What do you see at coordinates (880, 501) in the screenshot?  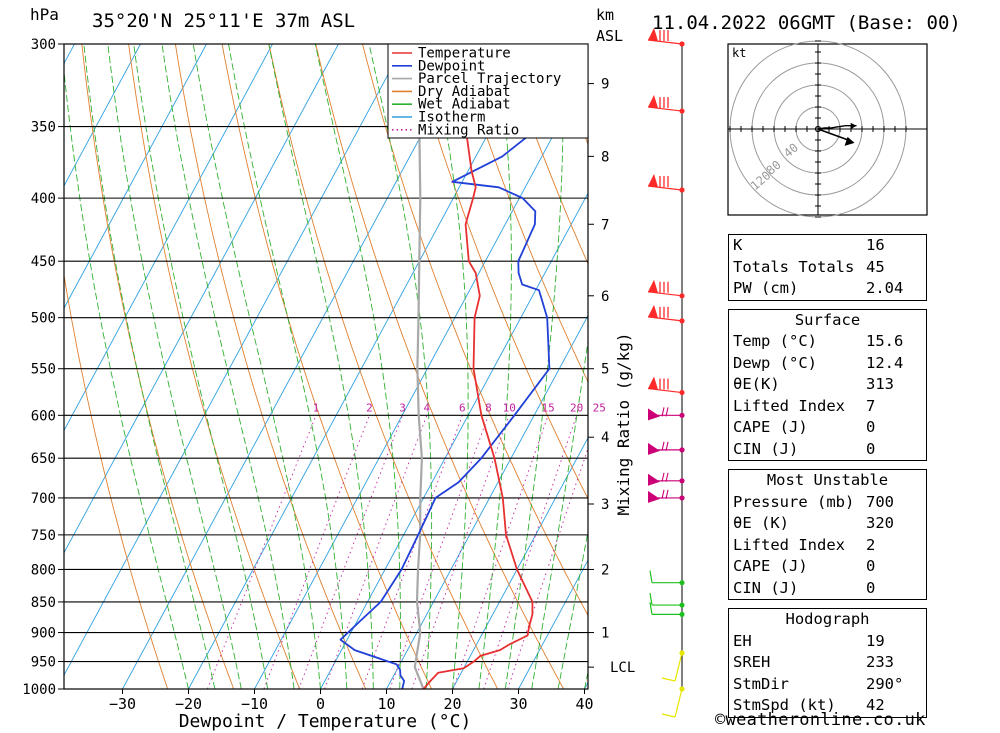 I see `index-value: 700` at bounding box center [880, 501].